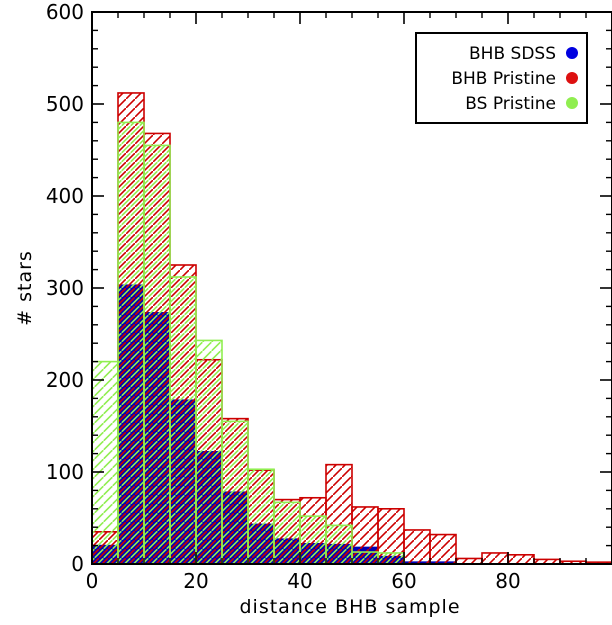 The width and height of the screenshot is (612, 625). I want to click on y-axis-title: # stars, so click(25, 288).